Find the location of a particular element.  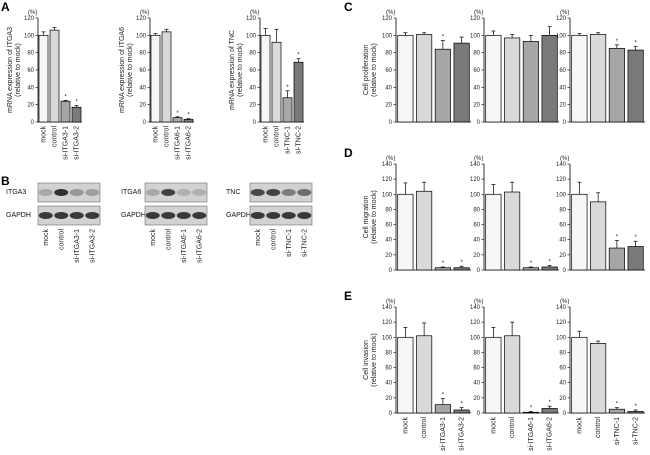

lane-label: mock is located at coordinates (258, 237).